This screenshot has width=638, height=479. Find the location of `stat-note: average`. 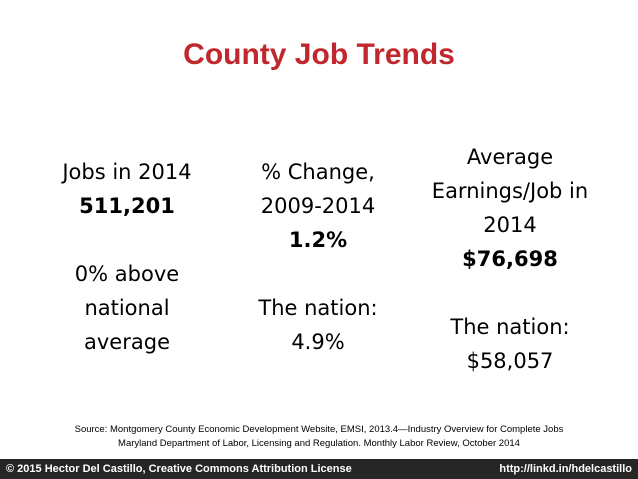

stat-note: average is located at coordinates (127, 342).